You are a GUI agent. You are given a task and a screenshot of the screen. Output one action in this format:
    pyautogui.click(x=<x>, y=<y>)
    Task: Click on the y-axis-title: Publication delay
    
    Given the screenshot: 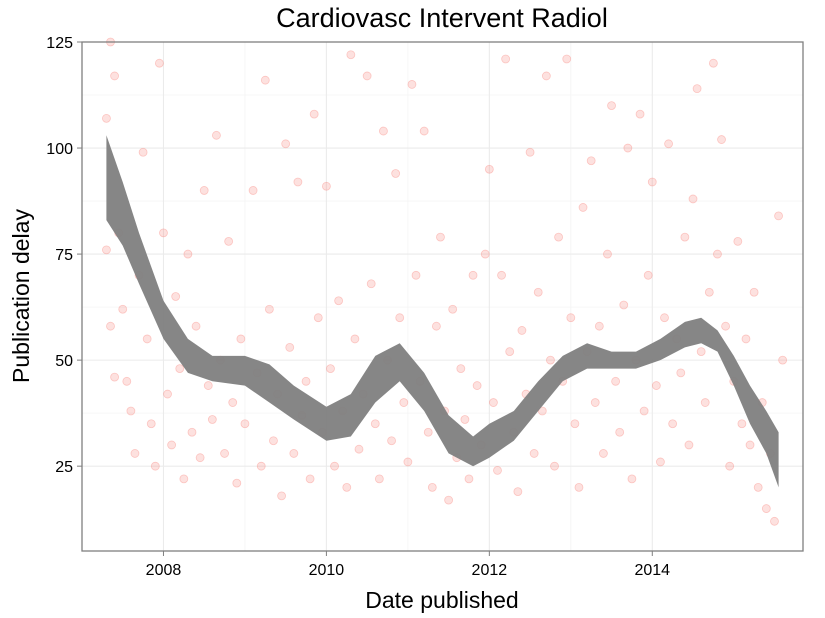 What is the action you would take?
    pyautogui.click(x=21, y=296)
    